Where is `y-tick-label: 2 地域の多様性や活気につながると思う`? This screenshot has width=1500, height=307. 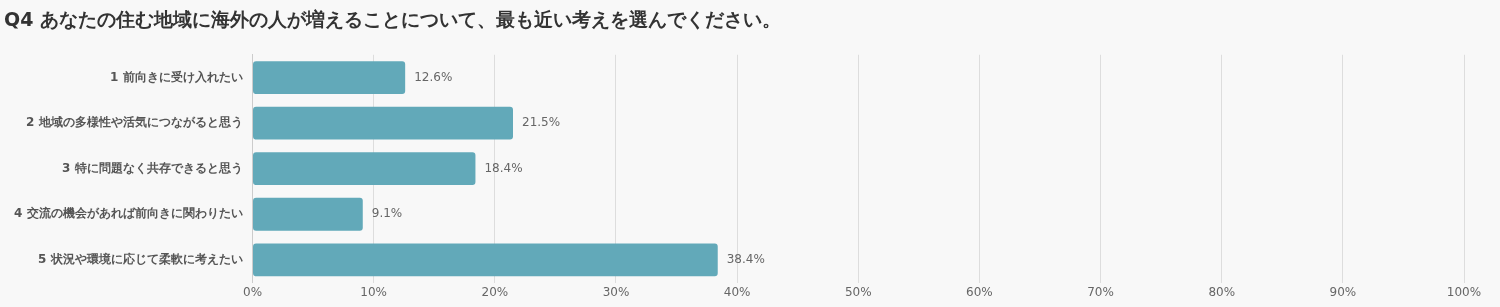 y-tick-label: 2 地域の多様性や活気につながると思う is located at coordinates (134, 122).